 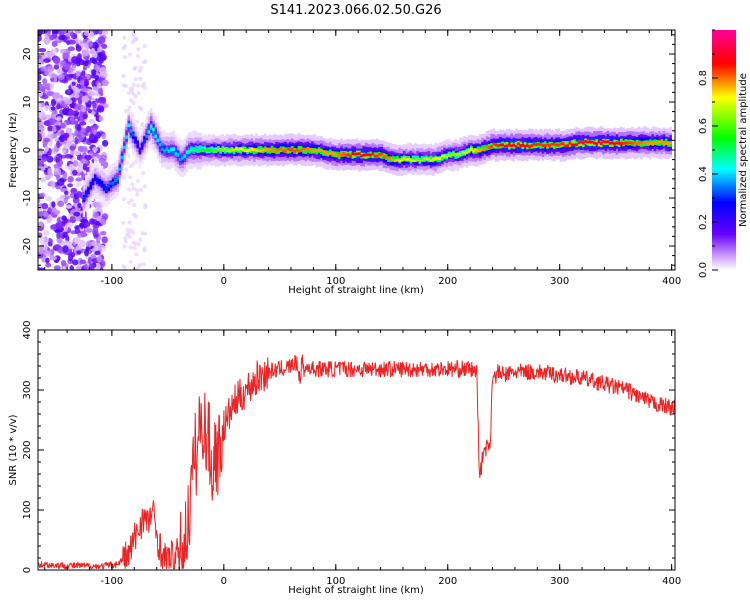 I want to click on colorbar-tick-label: 0.4, so click(x=703, y=174).